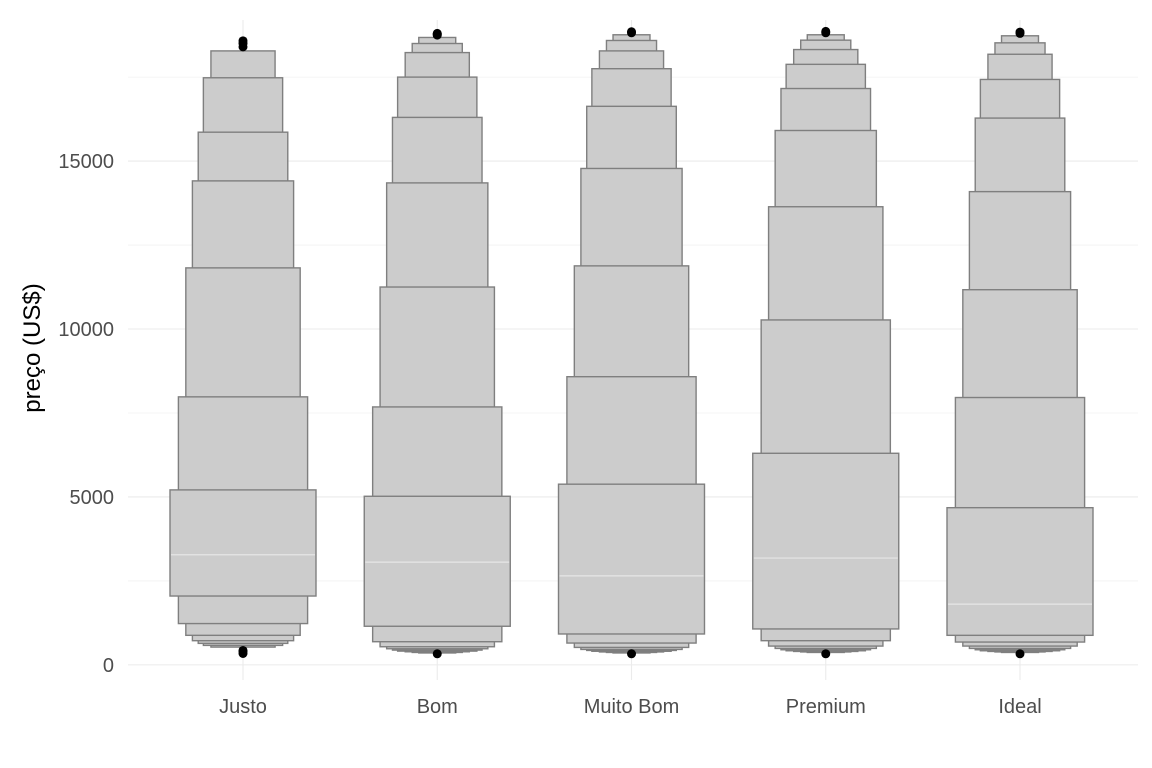 The width and height of the screenshot is (1152, 768). Describe the element at coordinates (86, 330) in the screenshot. I see `y-tick-label: 10000` at that location.